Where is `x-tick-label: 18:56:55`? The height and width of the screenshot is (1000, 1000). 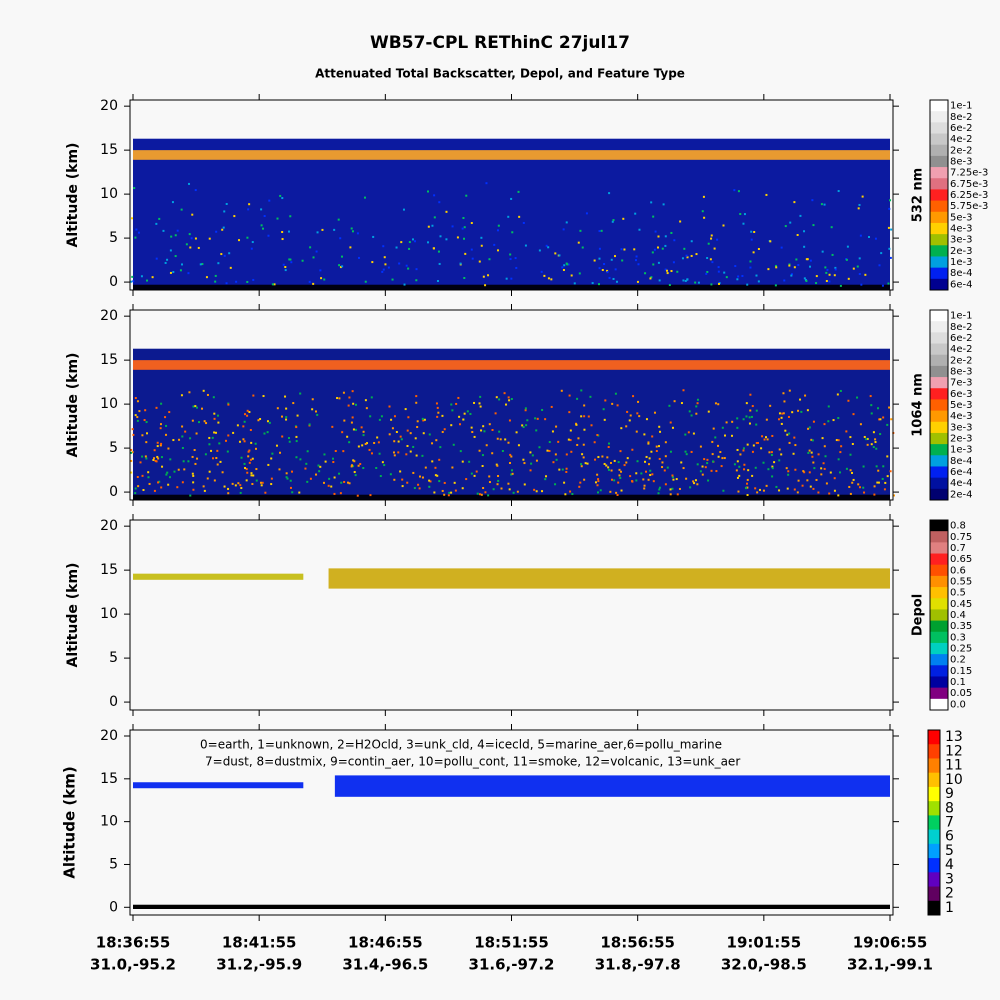
x-tick-label: 18:56:55 is located at coordinates (637, 943).